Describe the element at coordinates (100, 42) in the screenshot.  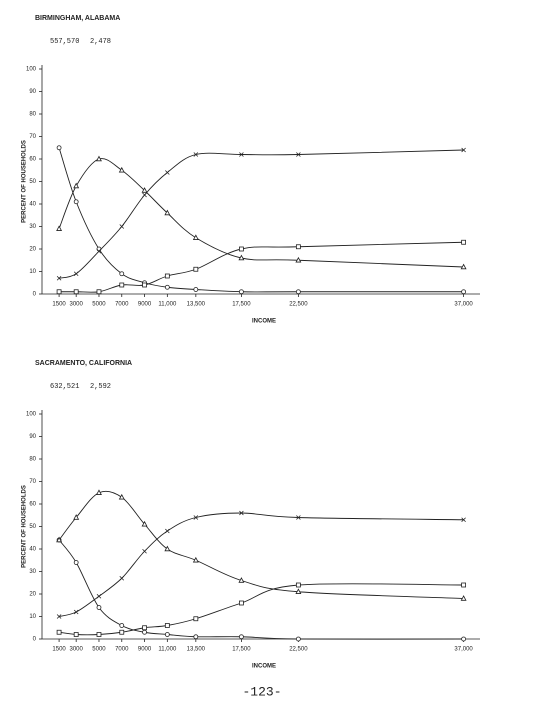
I see `annotation: 2,478` at that location.